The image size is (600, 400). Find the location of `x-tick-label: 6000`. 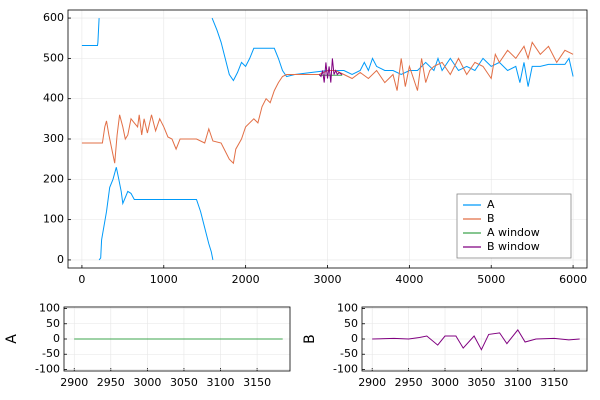

x-tick-label: 6000 is located at coordinates (573, 279).